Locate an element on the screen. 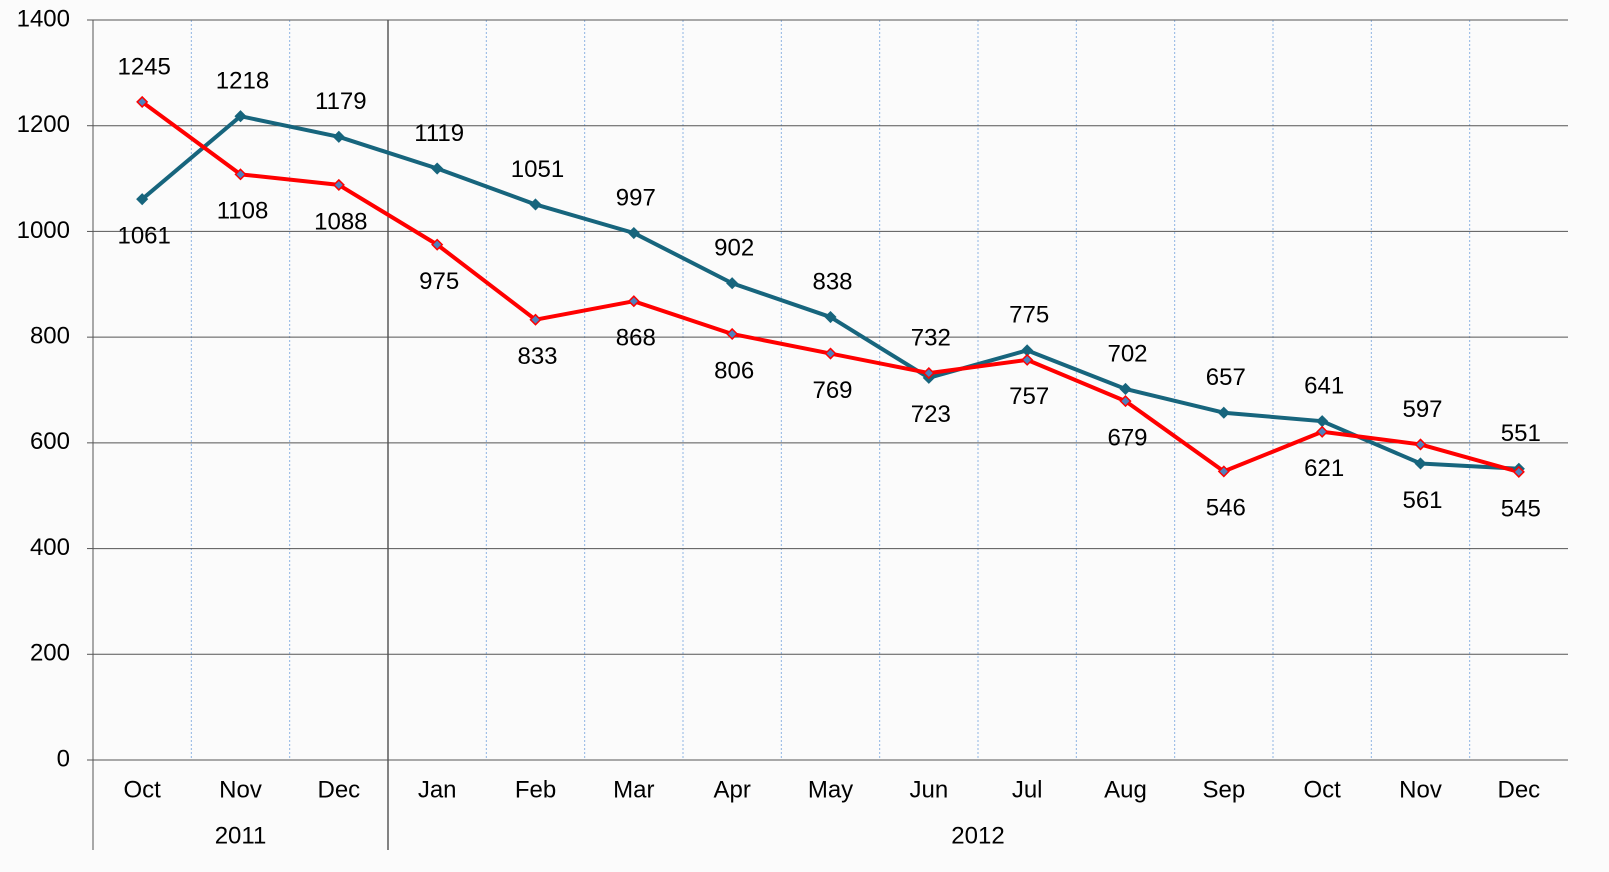 This screenshot has height=872, width=1609. data-label: 545 is located at coordinates (1521, 508).